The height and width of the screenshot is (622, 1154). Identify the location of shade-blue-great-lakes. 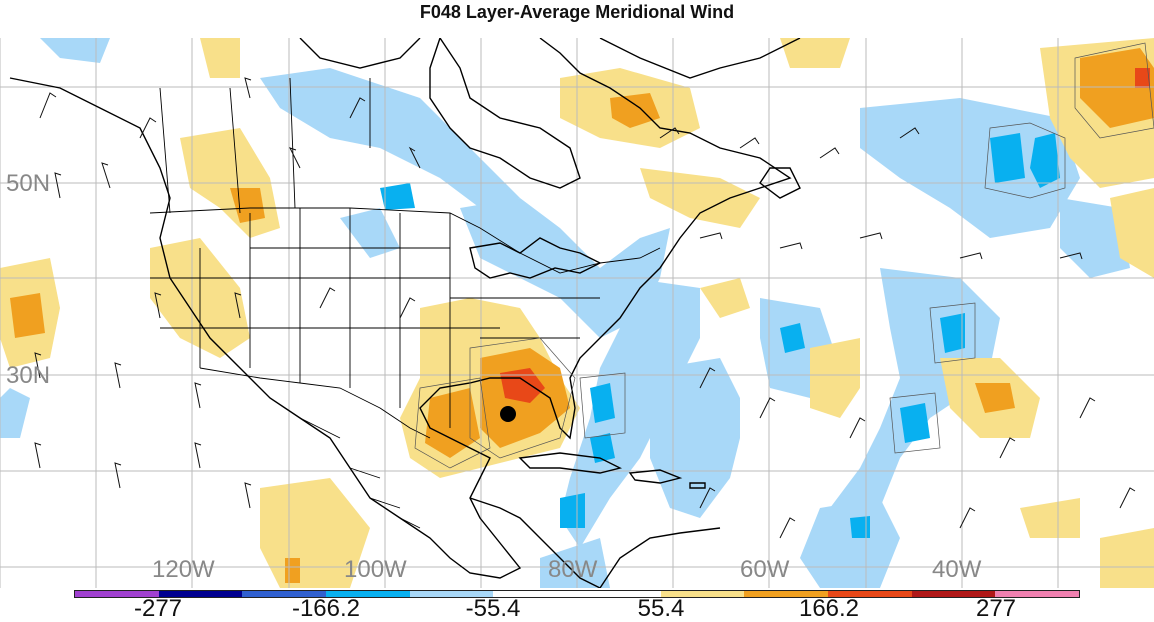
(565, 268).